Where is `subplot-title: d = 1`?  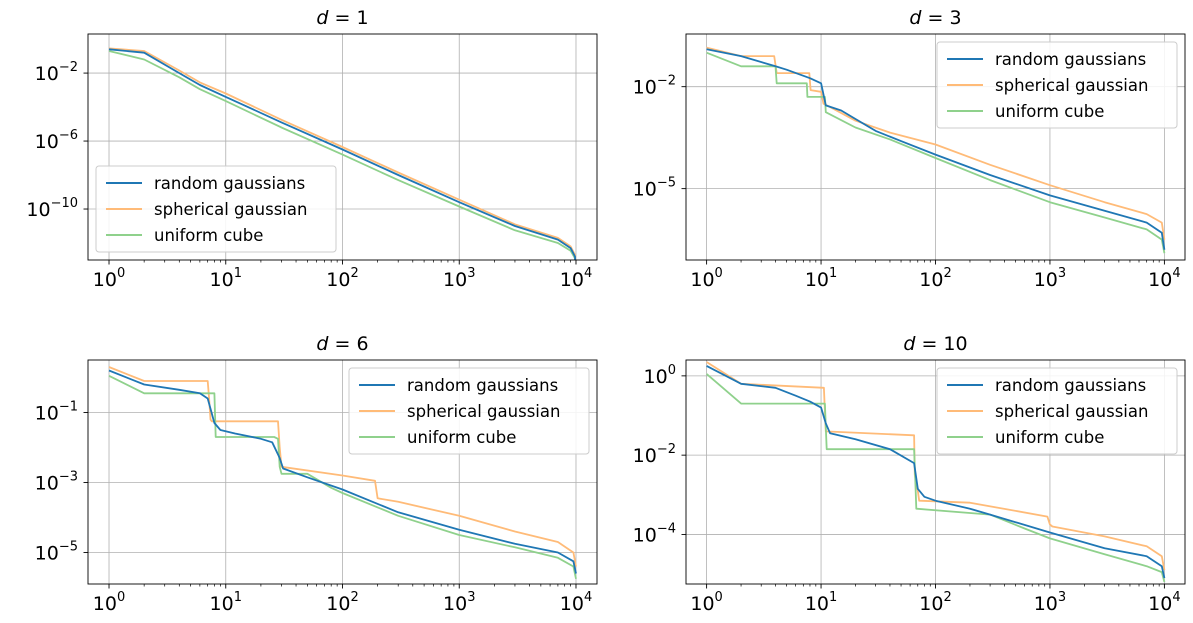 subplot-title: d = 1 is located at coordinates (342, 18).